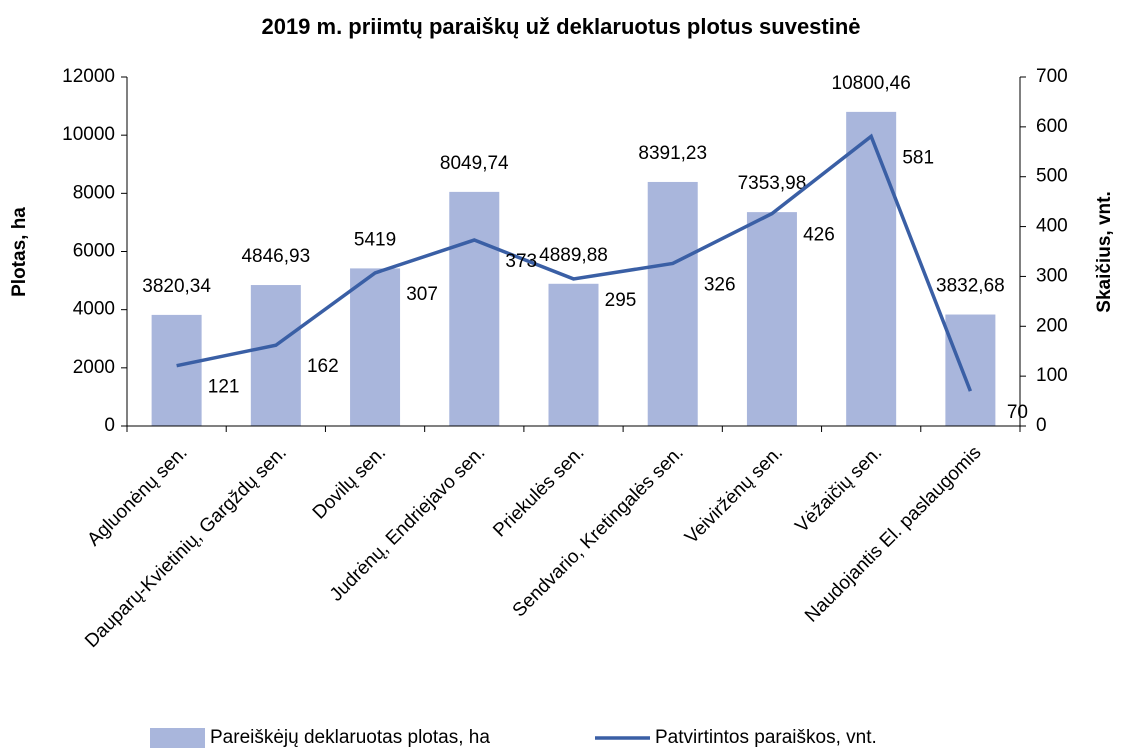 The image size is (1123, 754). I want to click on legend-label: Patvirtintos paraiškos, vnt., so click(766, 737).